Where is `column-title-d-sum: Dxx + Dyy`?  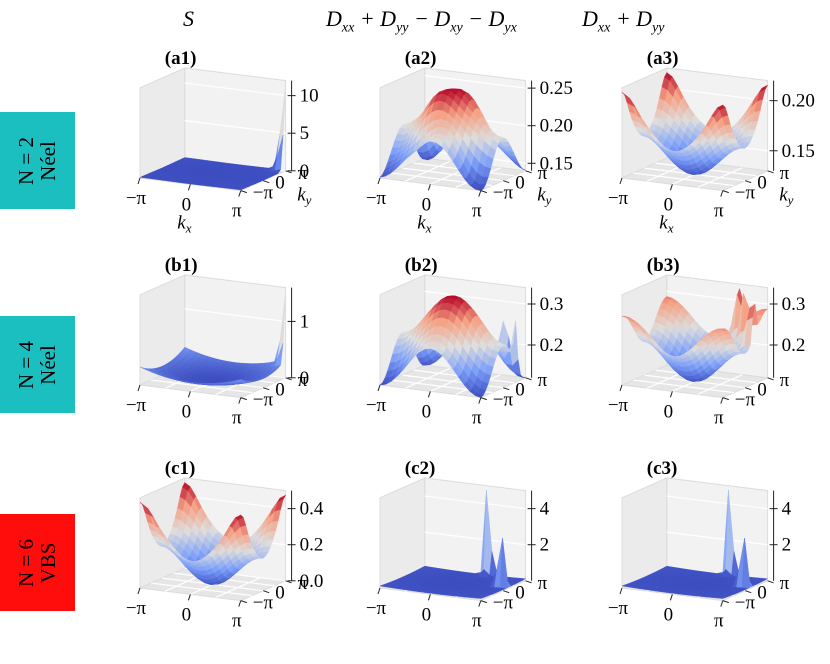
column-title-d-sum: Dxx + Dyy is located at coordinates (623, 21).